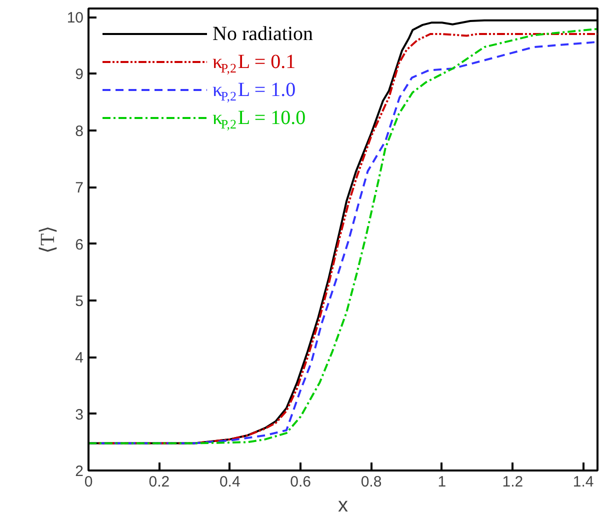 The image size is (603, 519). What do you see at coordinates (301, 482) in the screenshot?
I see `x-tick-label: 0.6` at bounding box center [301, 482].